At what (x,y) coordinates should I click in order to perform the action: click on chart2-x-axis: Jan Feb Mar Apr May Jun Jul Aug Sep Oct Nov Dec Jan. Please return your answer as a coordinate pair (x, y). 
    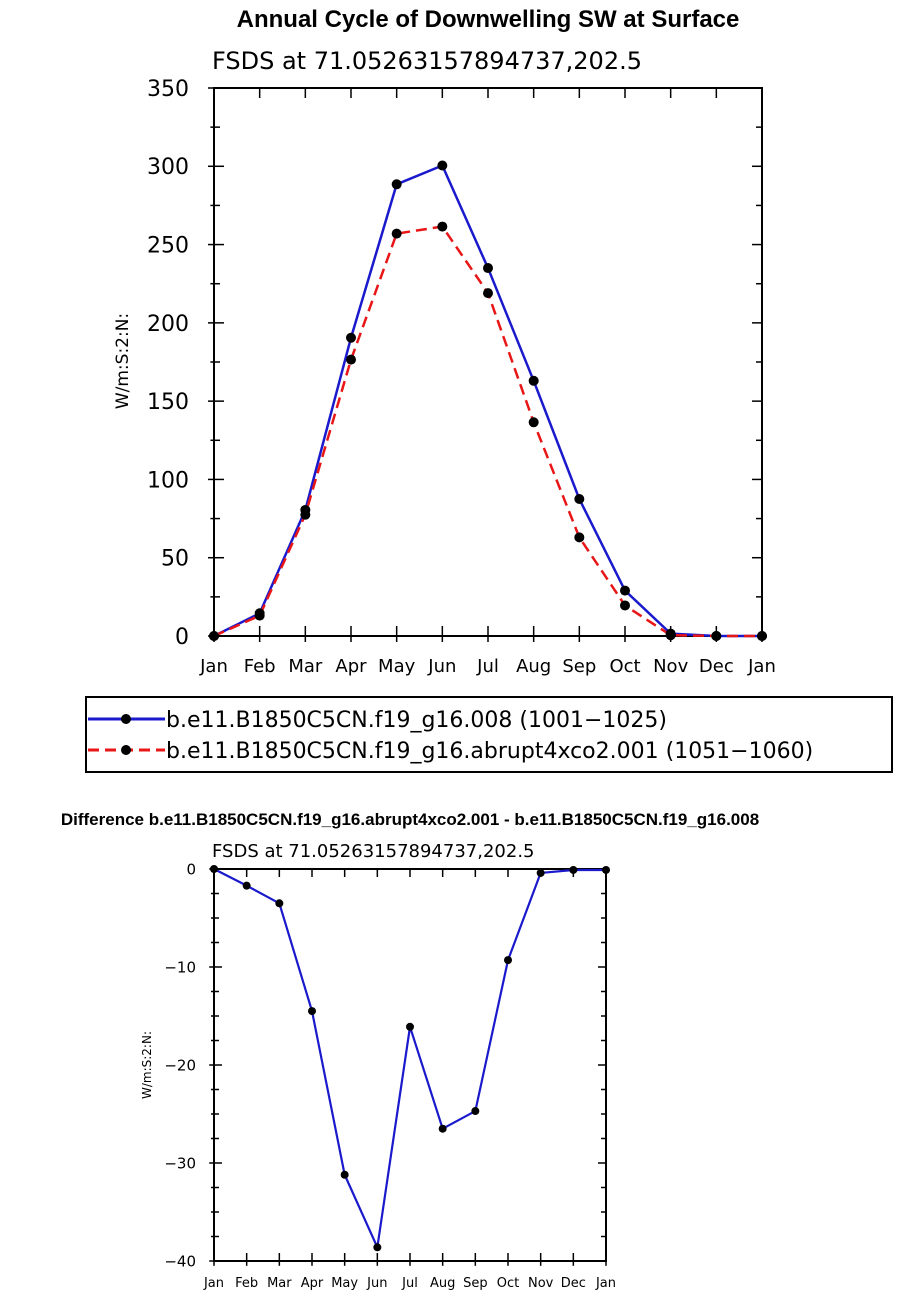
    Looking at the image, I should click on (409, 1080).